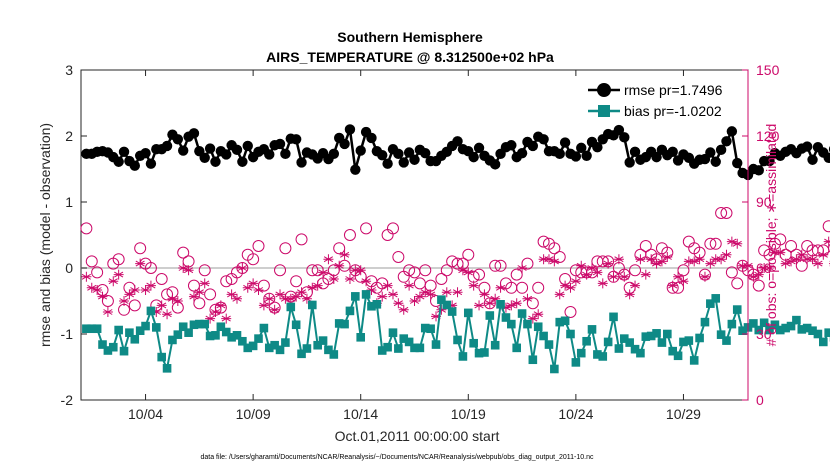 This screenshot has height=470, width=830. I want to click on legend-bias-label: bias pr=-1.0202, so click(673, 111).